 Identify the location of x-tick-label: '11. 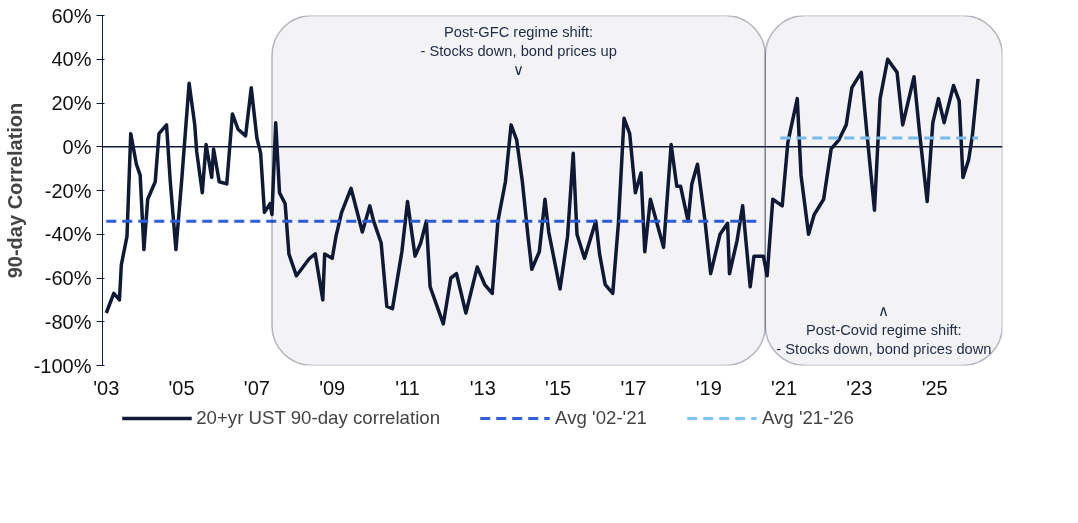
(407, 387).